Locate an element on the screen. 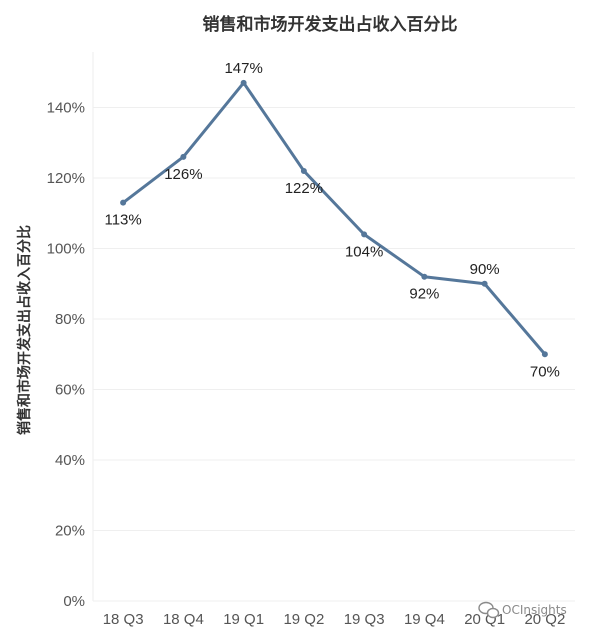 The height and width of the screenshot is (635, 597). data-label: 104% is located at coordinates (364, 251).